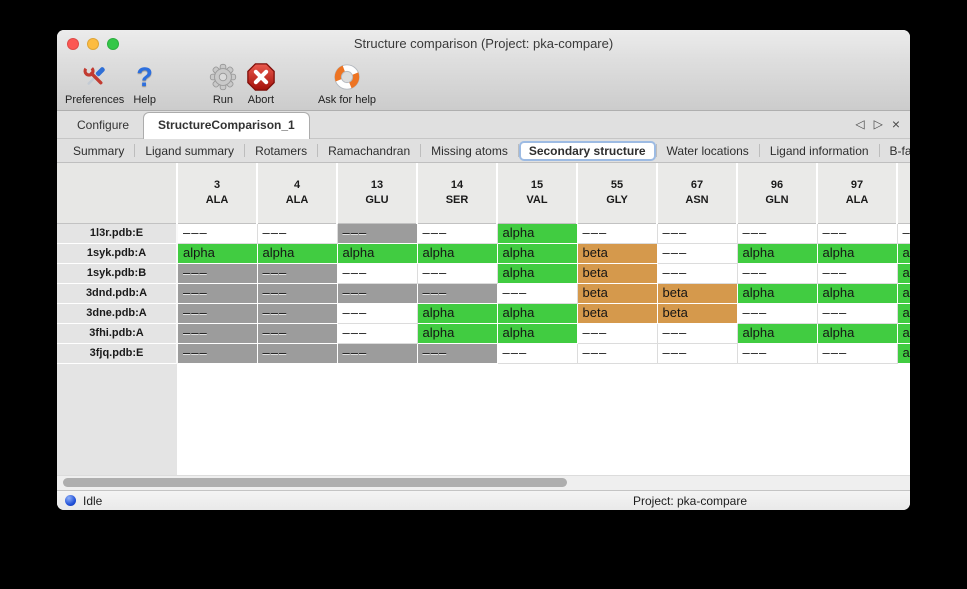 This screenshot has height=589, width=967. Describe the element at coordinates (860, 124) in the screenshot. I see `tab-prev-arrow-icon: ◁` at that location.